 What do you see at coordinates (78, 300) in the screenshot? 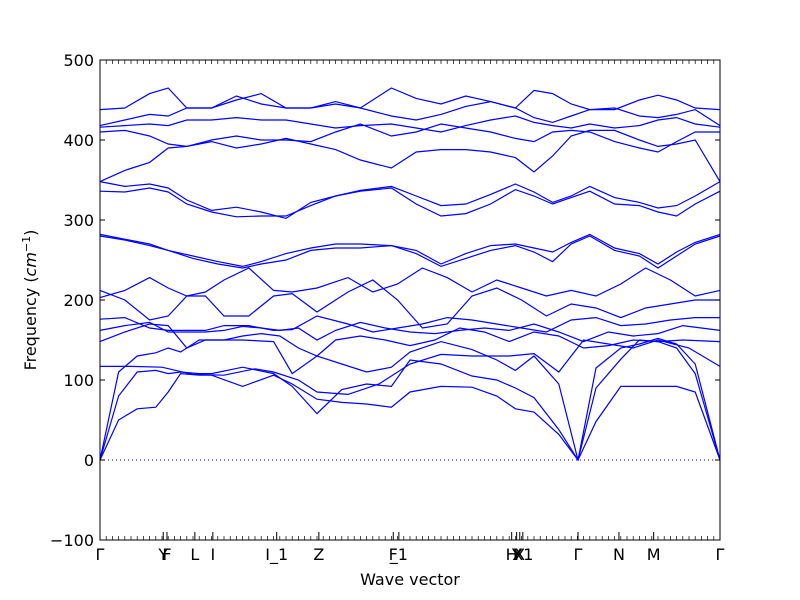
I see `y-tick-label: 200` at bounding box center [78, 300].